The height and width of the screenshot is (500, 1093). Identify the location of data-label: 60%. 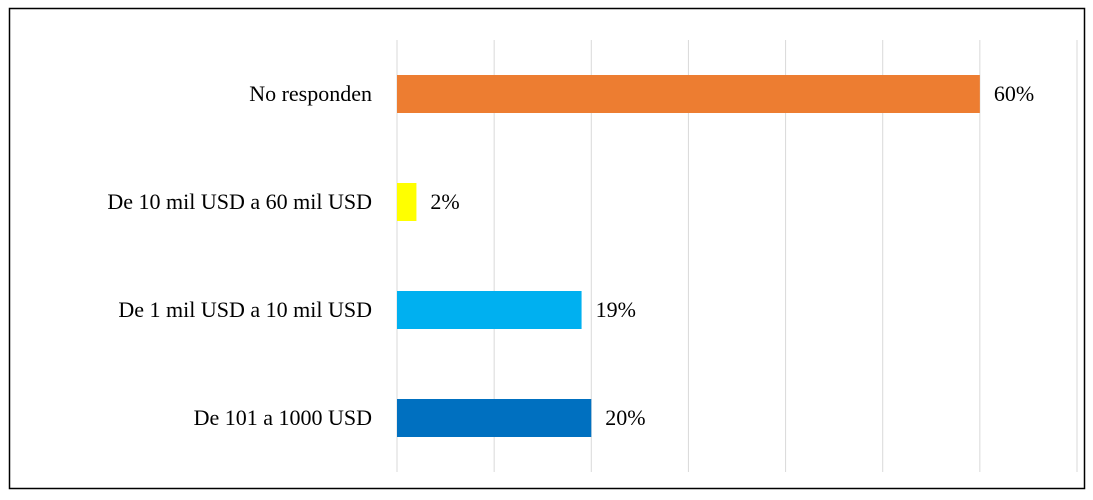
(1014, 93).